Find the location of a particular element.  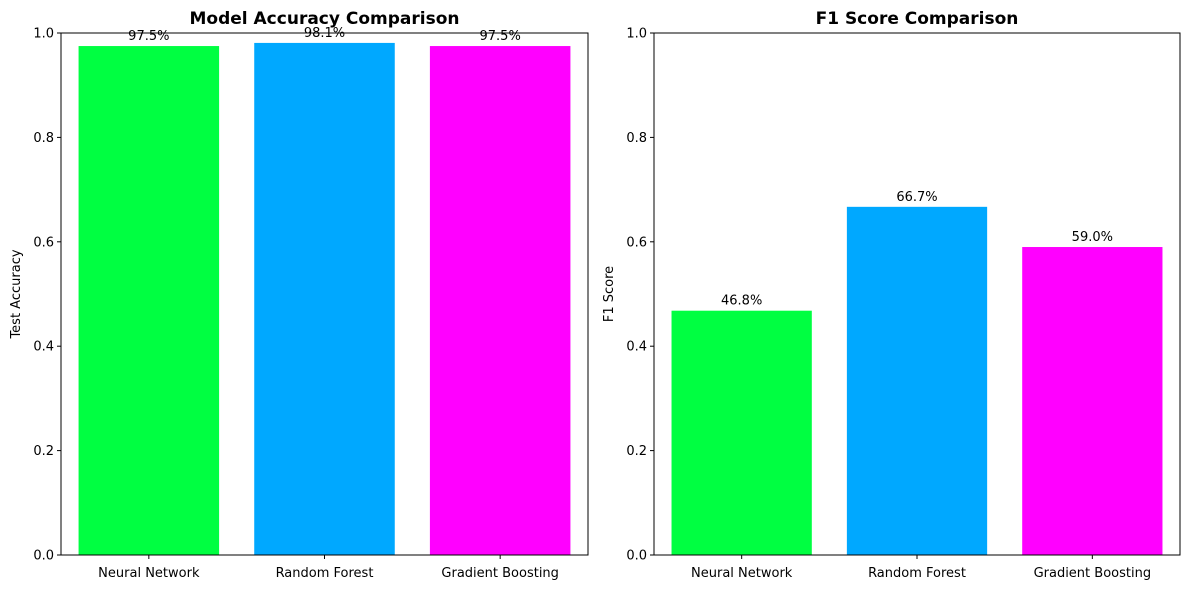

data-label: 66.7% is located at coordinates (916, 197).